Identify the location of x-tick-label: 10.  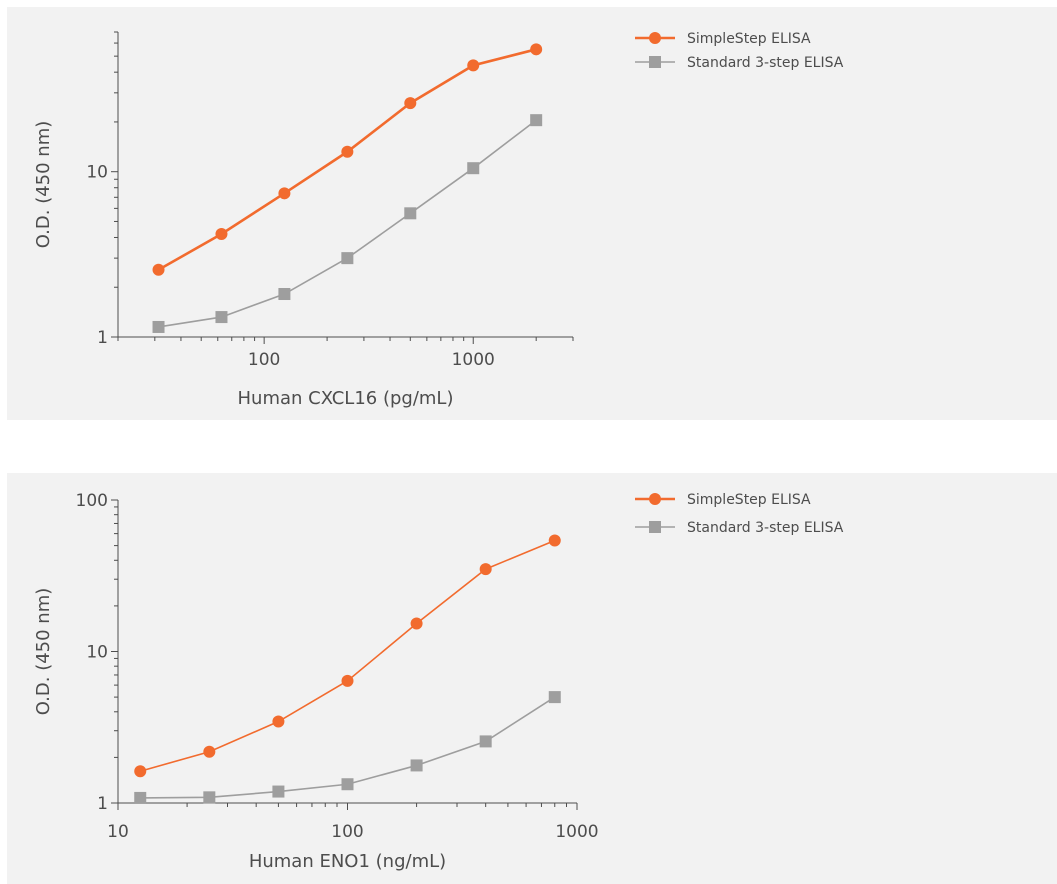
(118, 832).